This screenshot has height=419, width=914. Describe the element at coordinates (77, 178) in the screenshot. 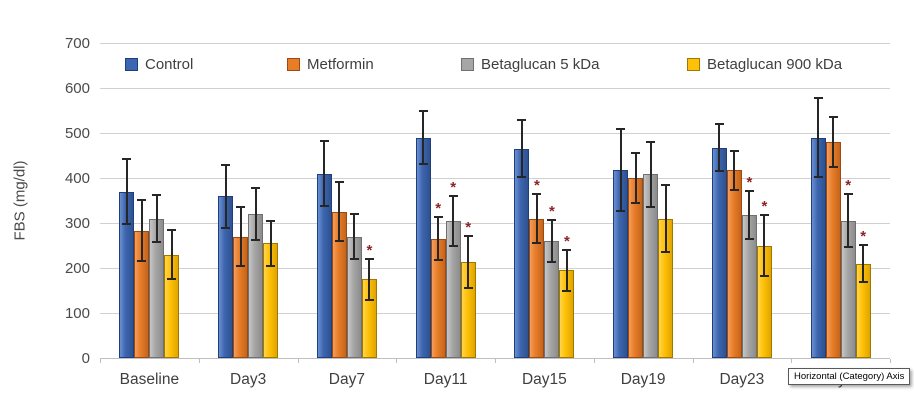

I see `y-tick-label-400: 400` at that location.